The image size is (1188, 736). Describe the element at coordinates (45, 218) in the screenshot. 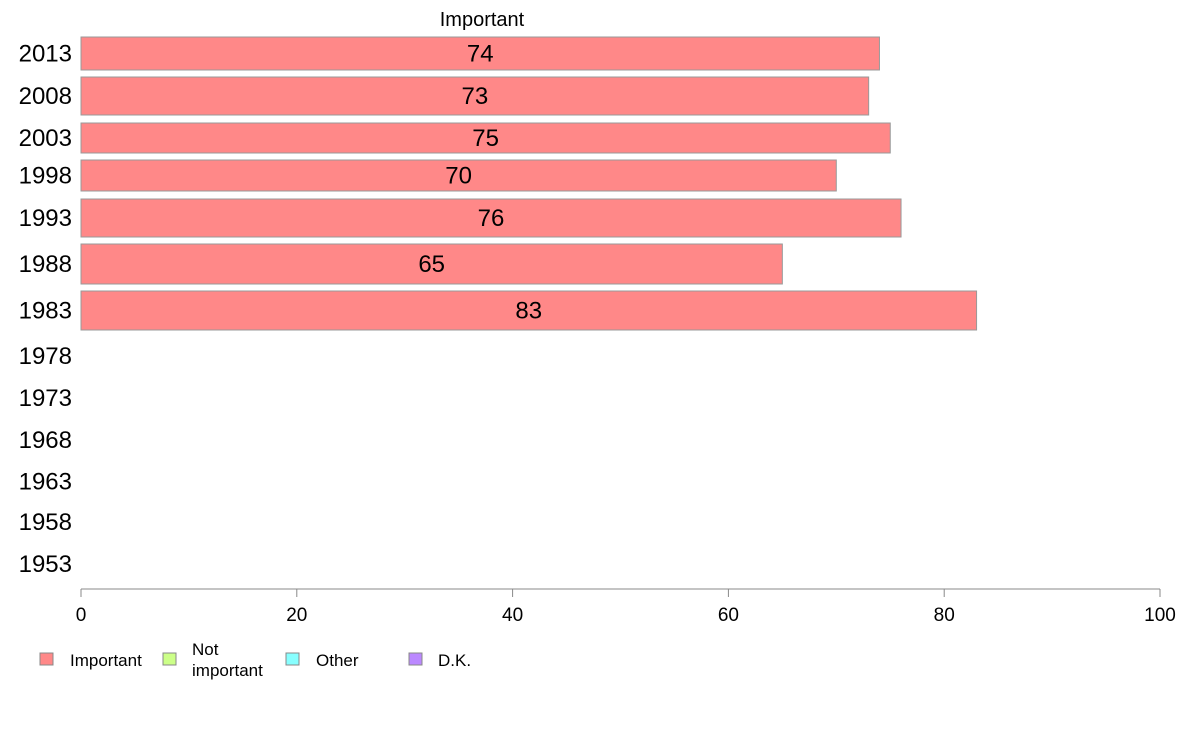

I see `year-label-1993: 1993` at that location.